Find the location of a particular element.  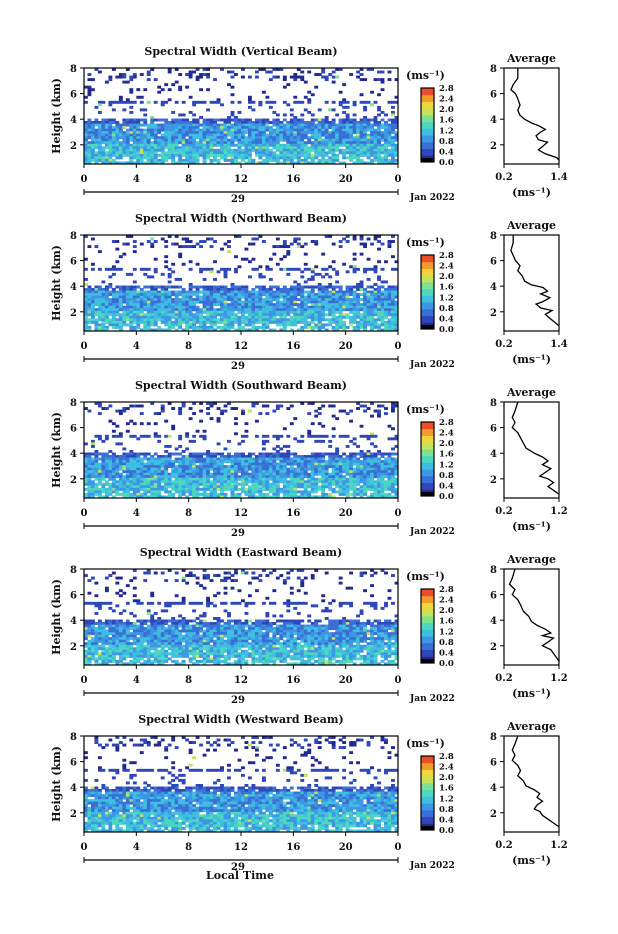

average-x-tick-label: 0.2 is located at coordinates (503, 177).